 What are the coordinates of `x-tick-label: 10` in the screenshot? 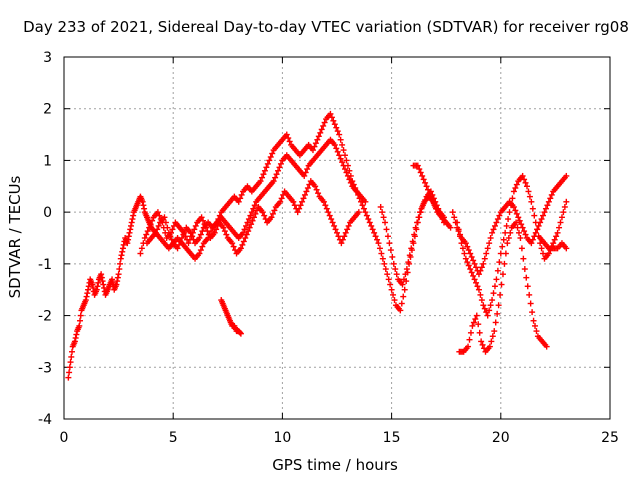 It's located at (282, 438).